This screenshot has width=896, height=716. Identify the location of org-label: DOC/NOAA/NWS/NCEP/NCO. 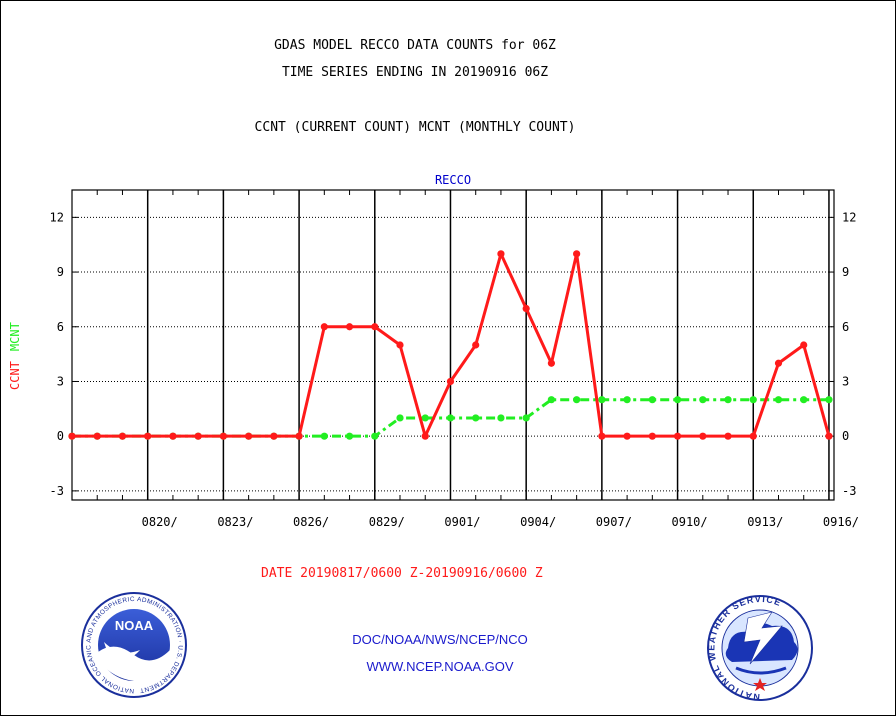
(440, 639).